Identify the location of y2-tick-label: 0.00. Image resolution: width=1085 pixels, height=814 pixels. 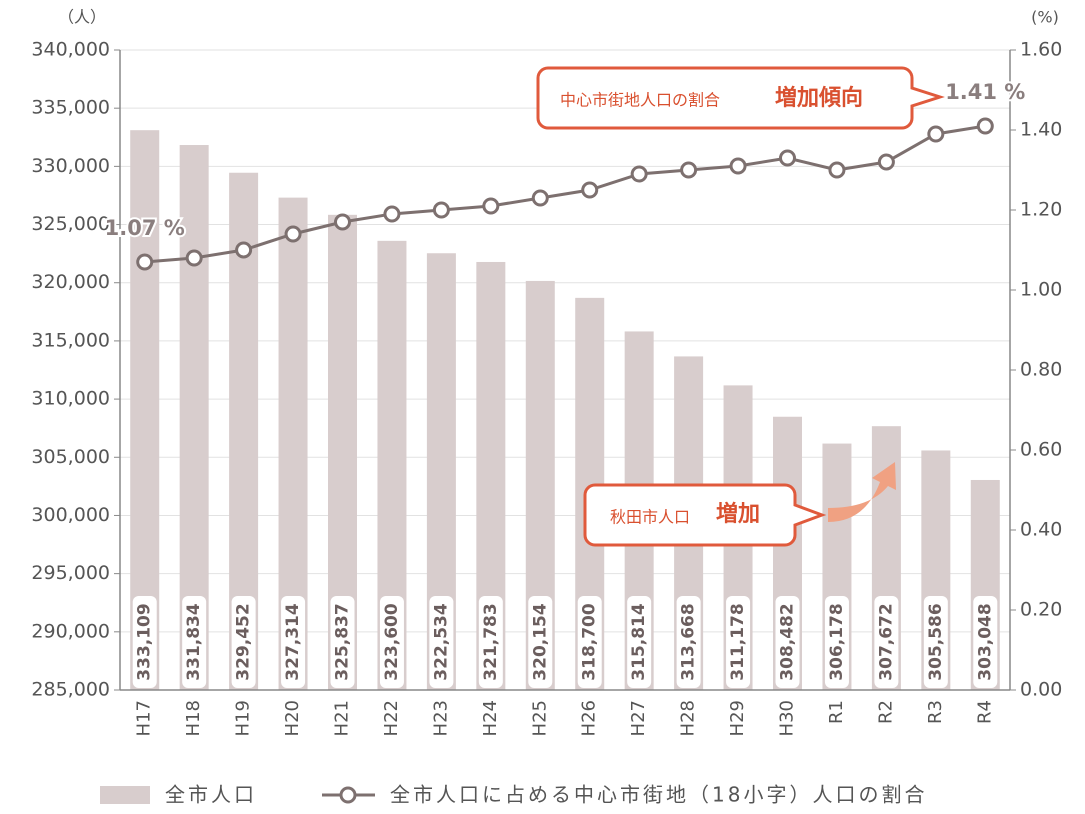
(1041, 690).